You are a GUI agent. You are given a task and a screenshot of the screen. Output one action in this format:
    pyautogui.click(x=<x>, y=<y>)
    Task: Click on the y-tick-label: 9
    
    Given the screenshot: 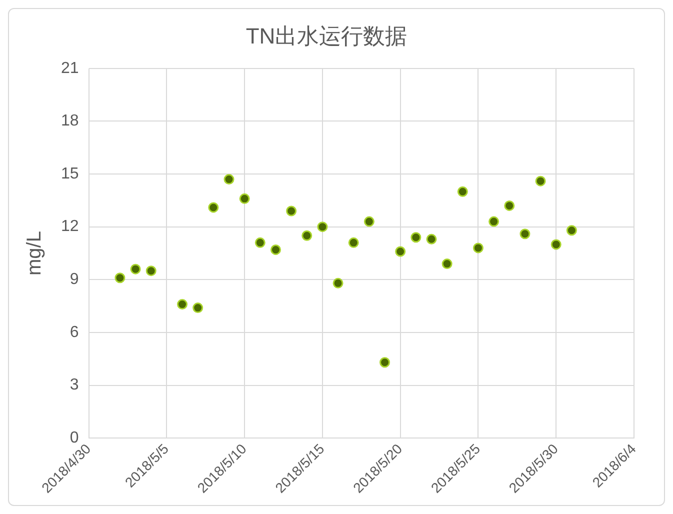 What is the action you would take?
    pyautogui.click(x=74, y=279)
    